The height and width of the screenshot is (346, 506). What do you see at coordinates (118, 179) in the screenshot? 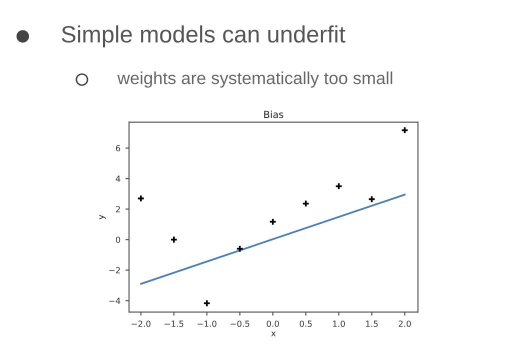
I see `y-tick-label: 4` at bounding box center [118, 179].